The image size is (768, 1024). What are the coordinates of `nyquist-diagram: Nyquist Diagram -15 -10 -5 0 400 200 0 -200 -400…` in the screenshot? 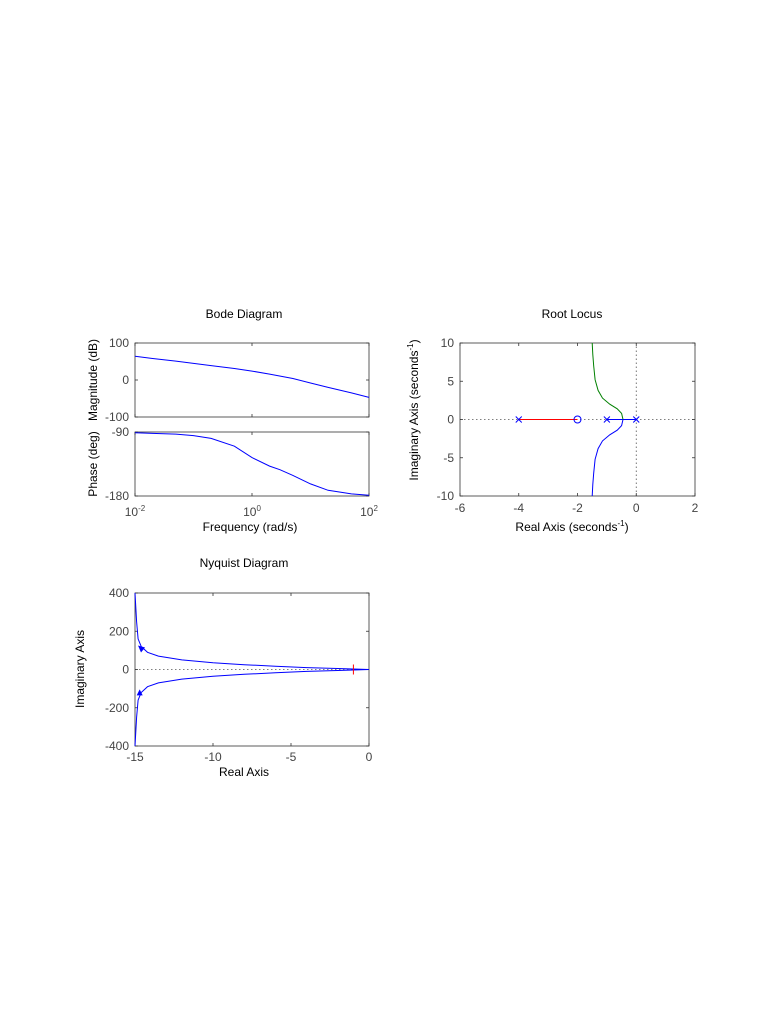 It's located at (223, 667).